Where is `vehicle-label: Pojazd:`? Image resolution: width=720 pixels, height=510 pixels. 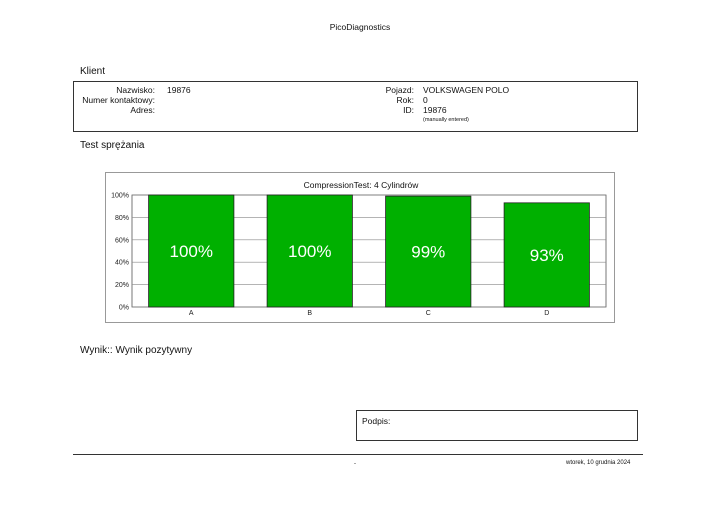 vehicle-label: Pojazd: is located at coordinates (399, 90).